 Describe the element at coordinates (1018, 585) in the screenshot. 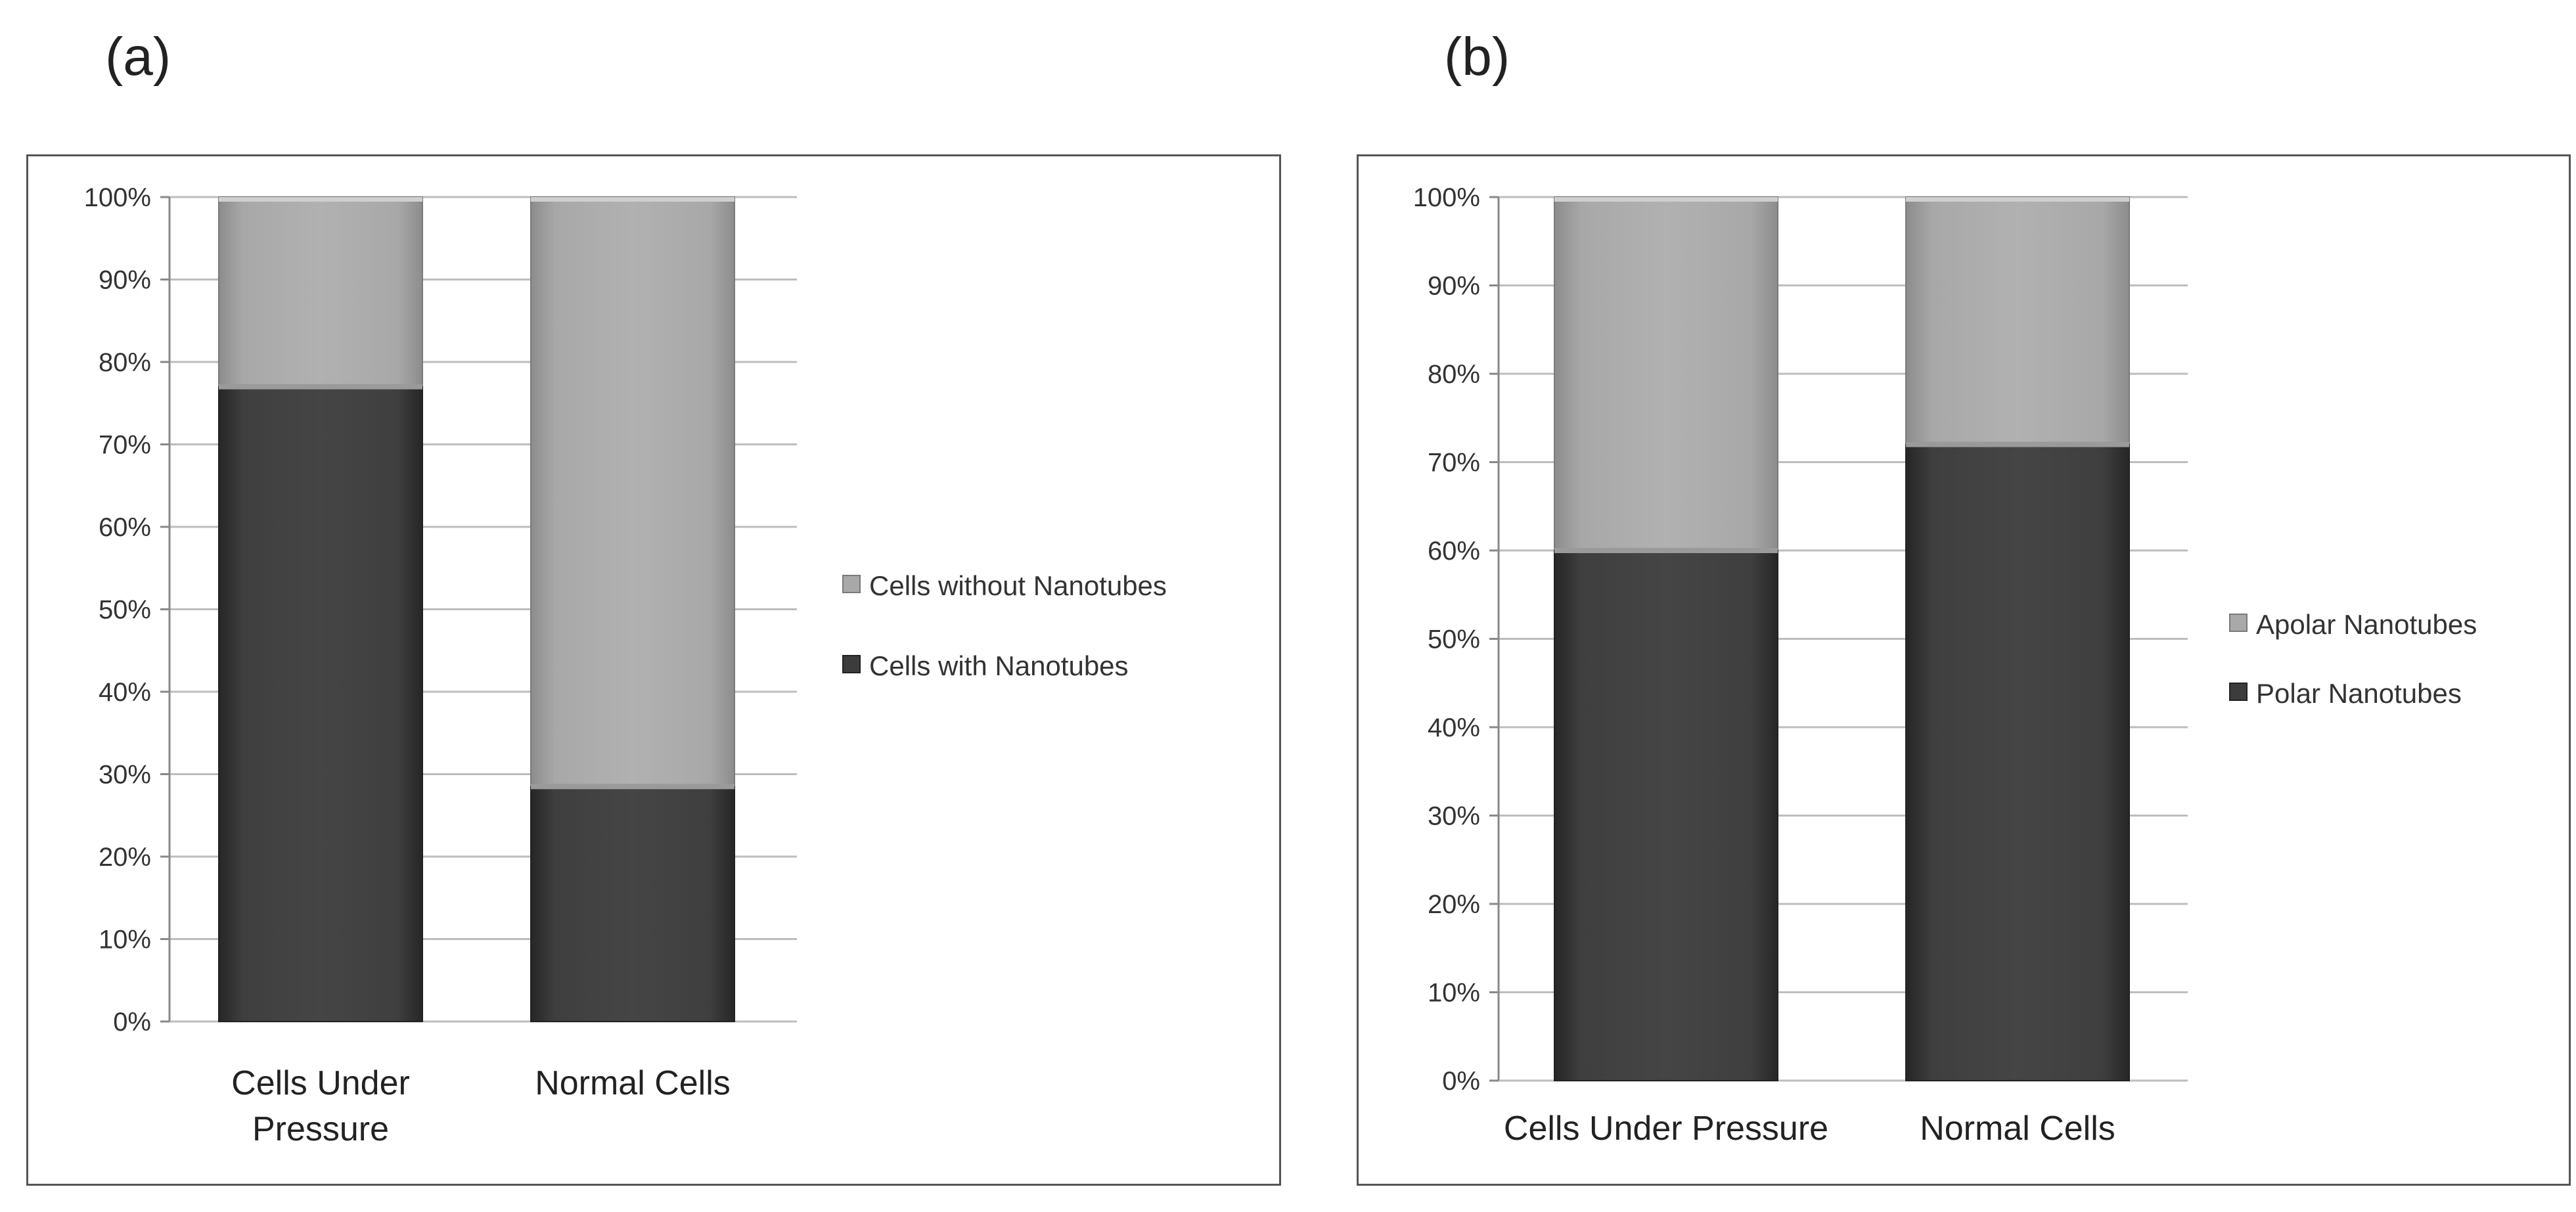

I see `legend-entry: Cells without Nanotubes` at that location.